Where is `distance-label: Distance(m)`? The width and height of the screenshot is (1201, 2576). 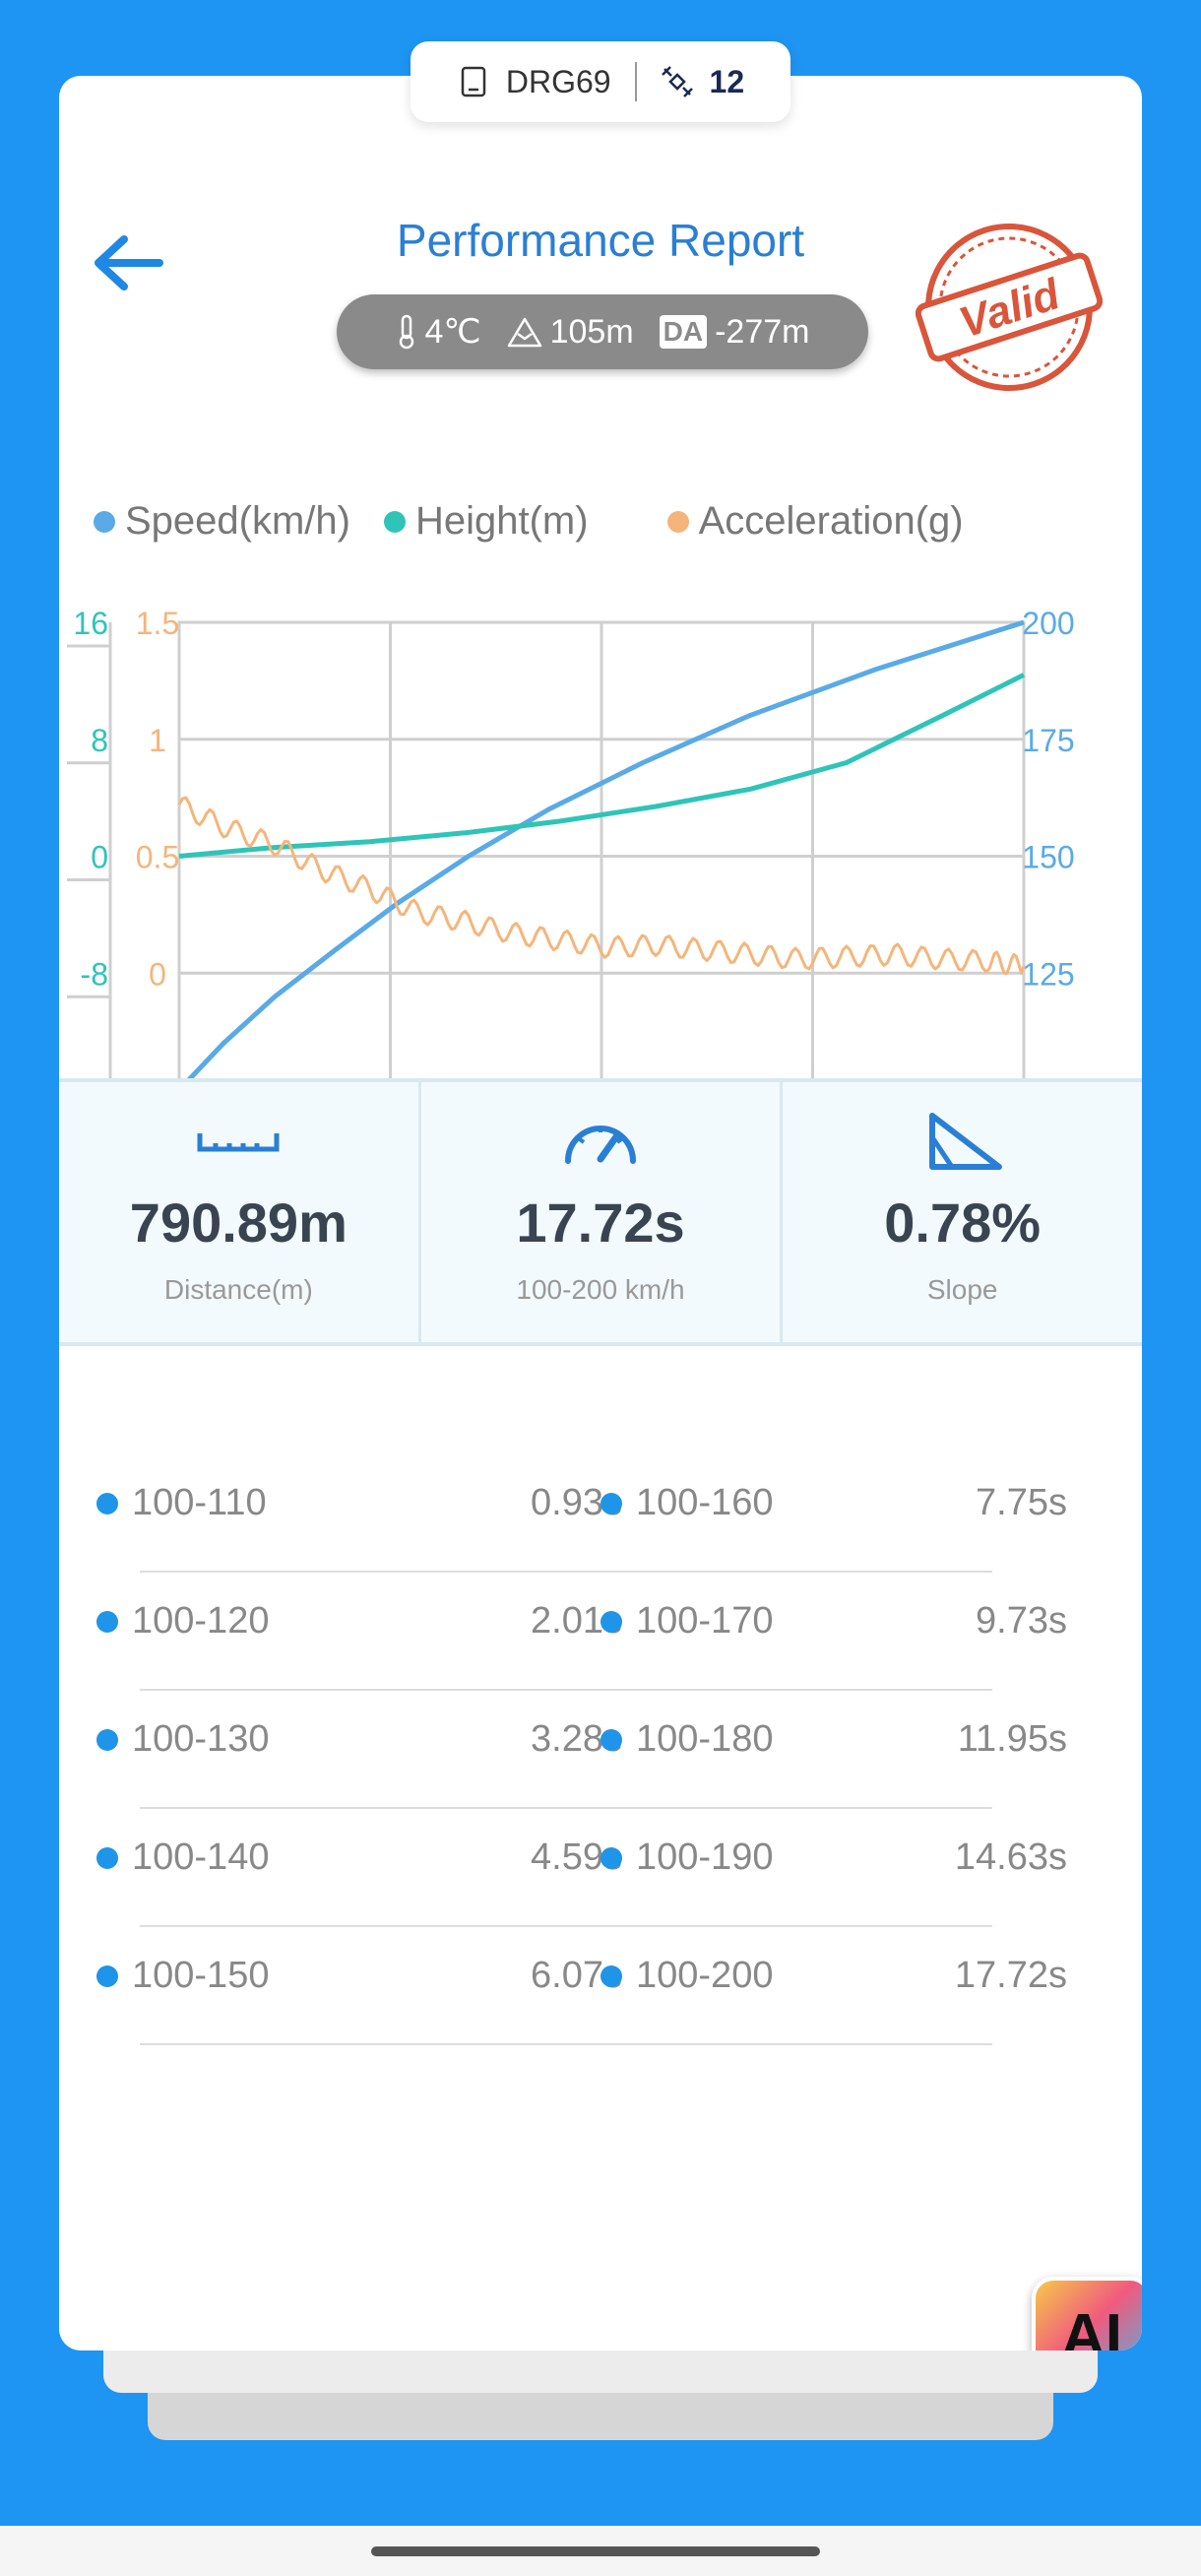 distance-label: Distance(m) is located at coordinates (238, 1289).